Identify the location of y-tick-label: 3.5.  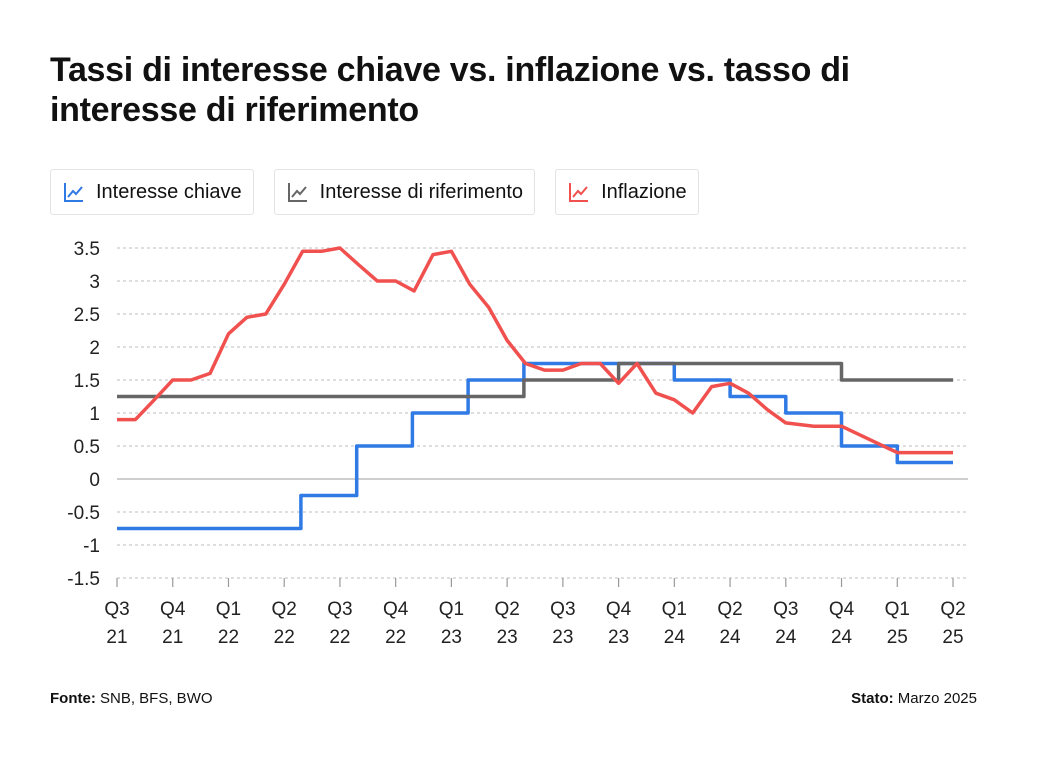
(87, 249).